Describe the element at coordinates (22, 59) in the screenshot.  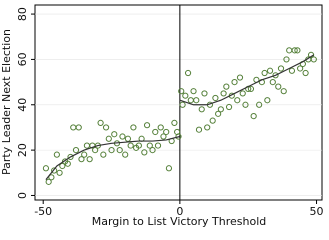
I see `y-tick-label: 60` at that location.